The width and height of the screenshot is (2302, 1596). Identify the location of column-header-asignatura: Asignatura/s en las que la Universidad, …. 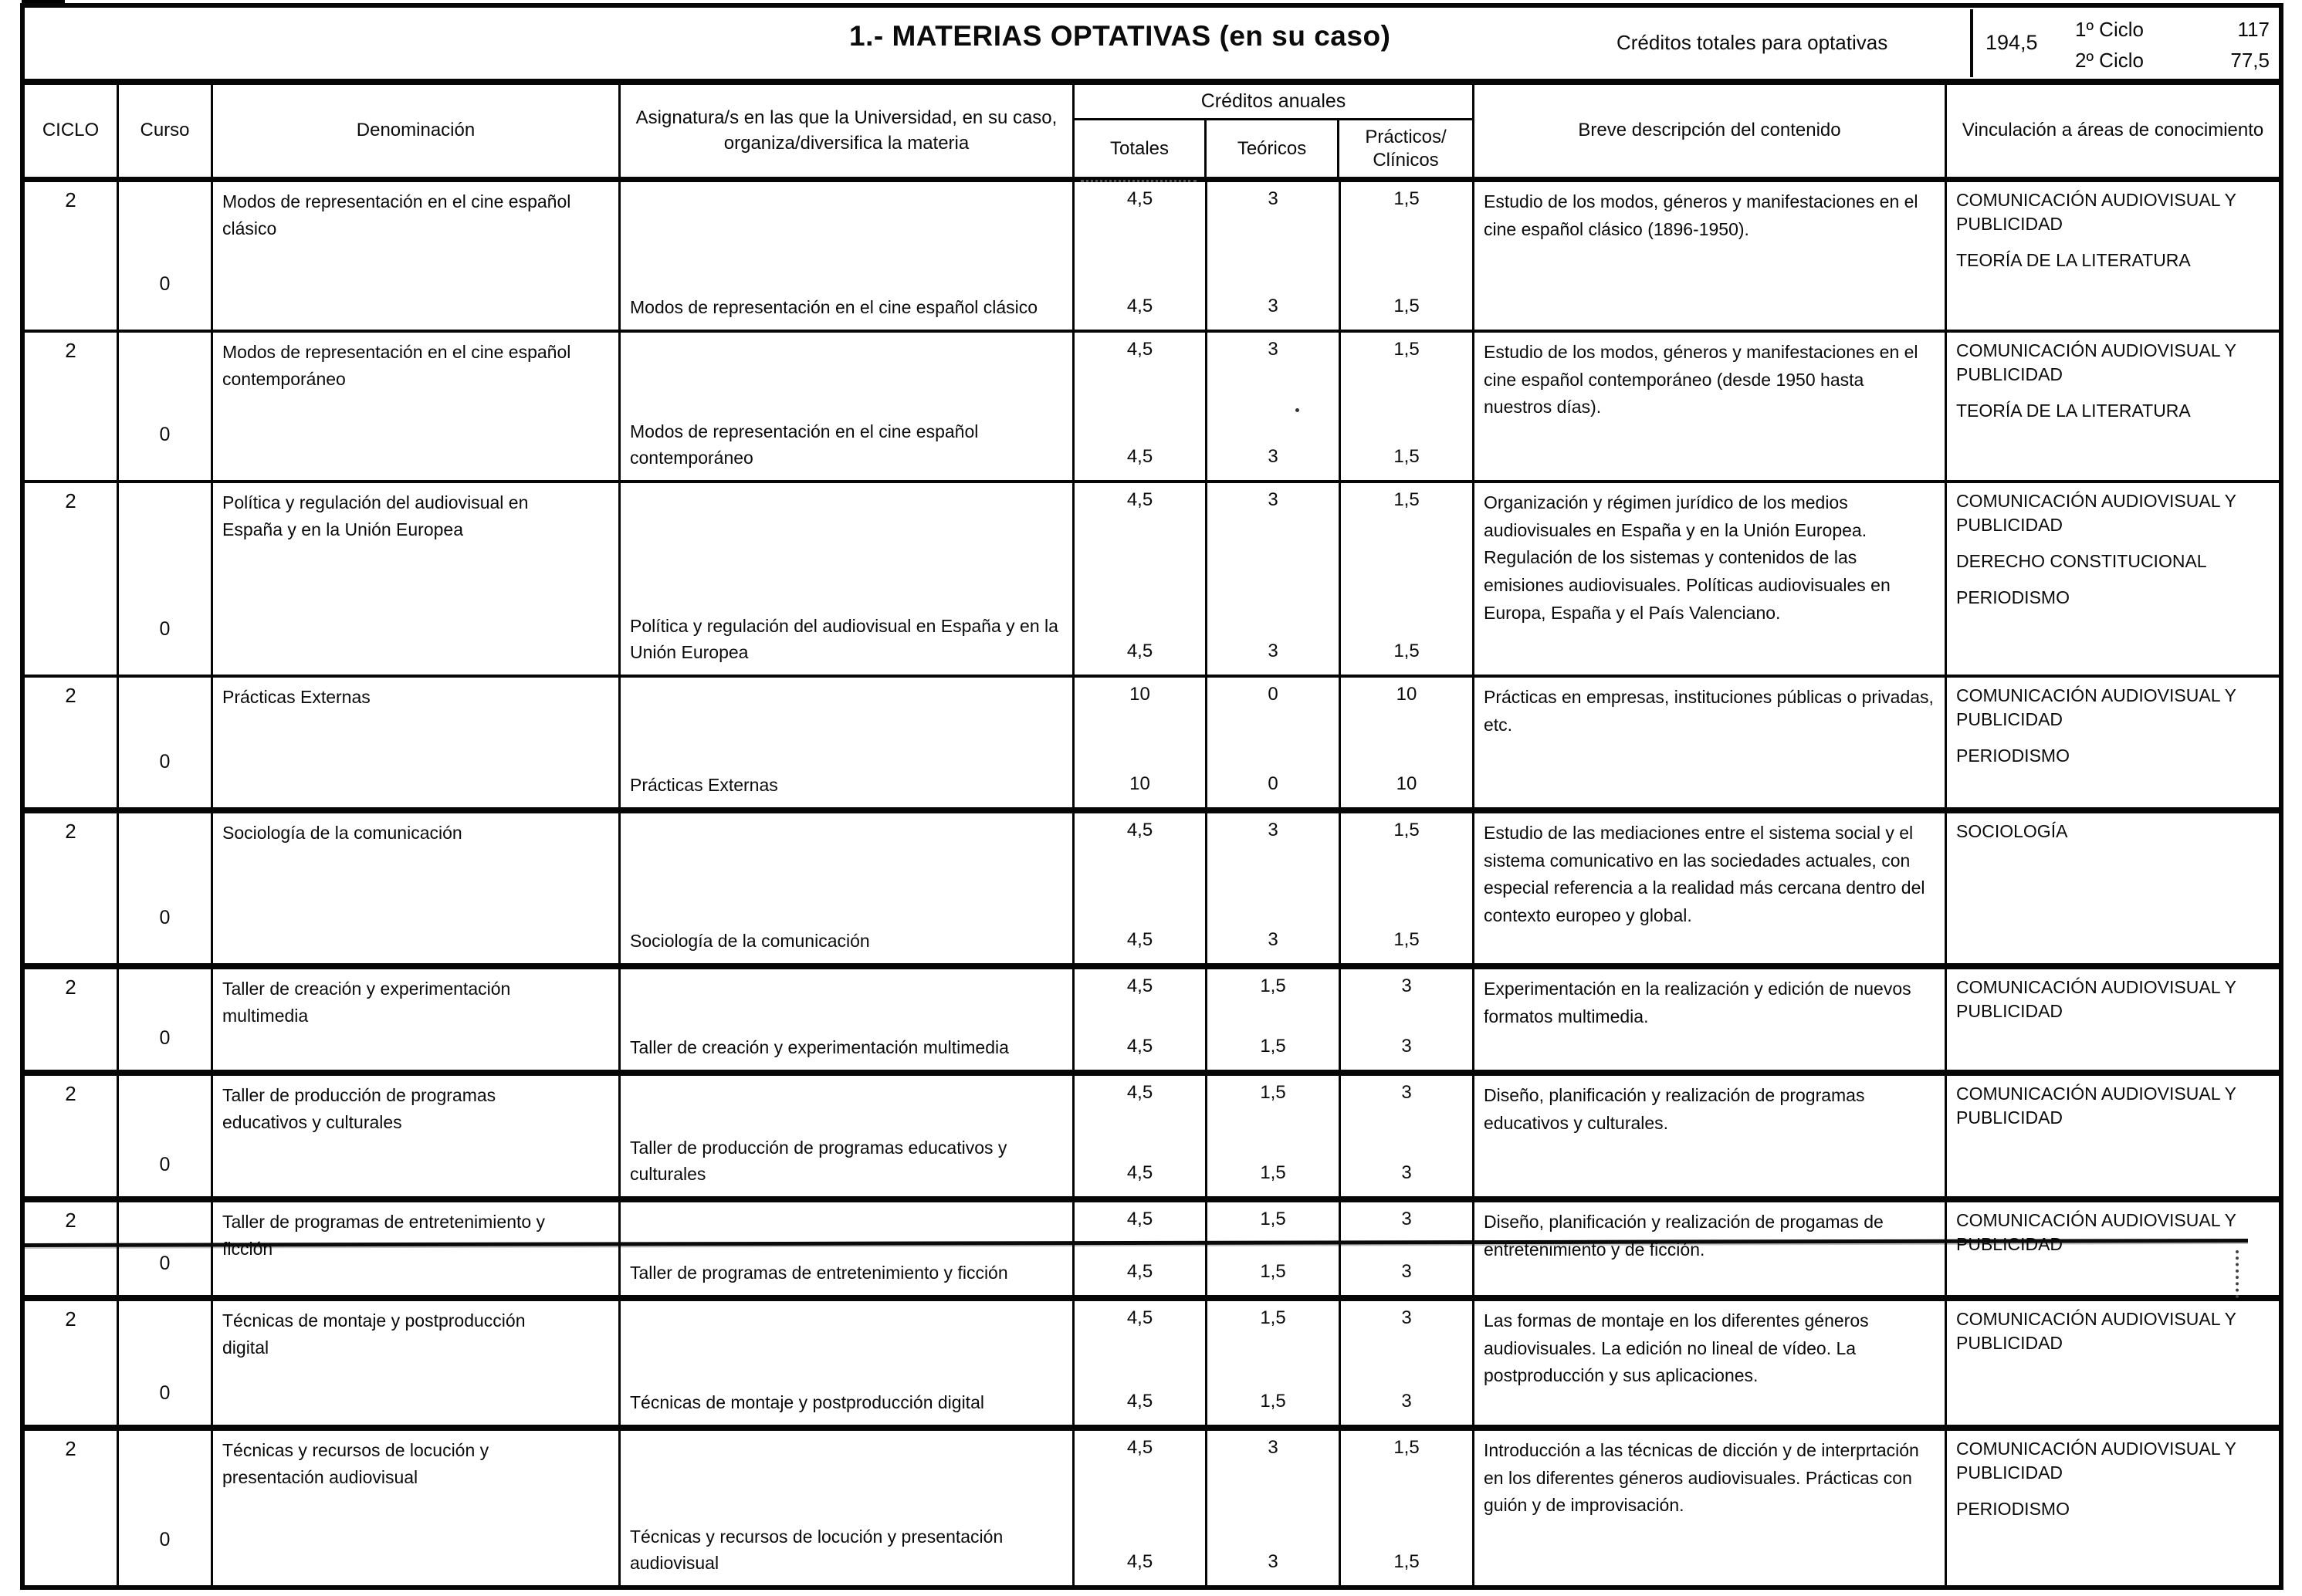
(848, 131).